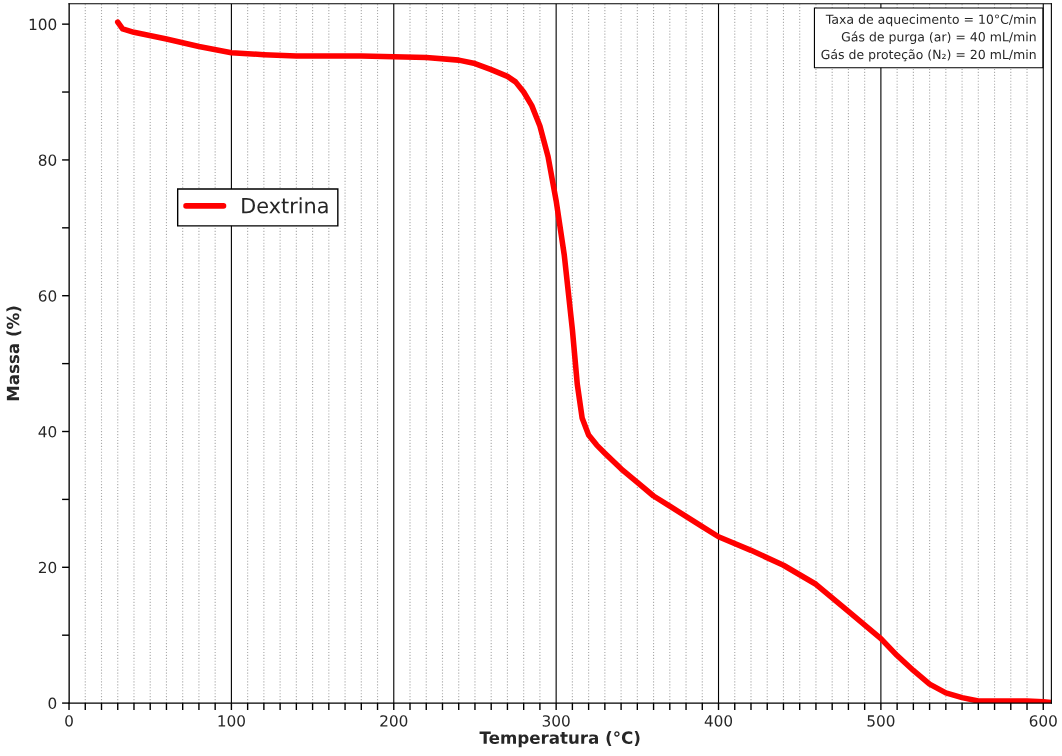  I want to click on x-axis-title: Temperatura (°C), so click(559, 739).